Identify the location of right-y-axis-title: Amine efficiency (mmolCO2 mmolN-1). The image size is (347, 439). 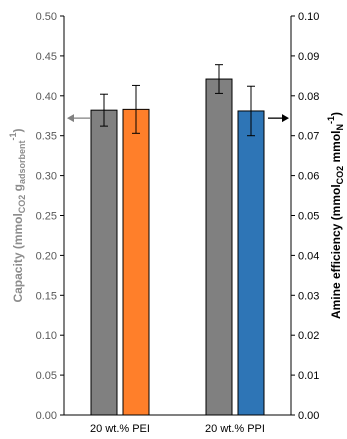
(335, 215).